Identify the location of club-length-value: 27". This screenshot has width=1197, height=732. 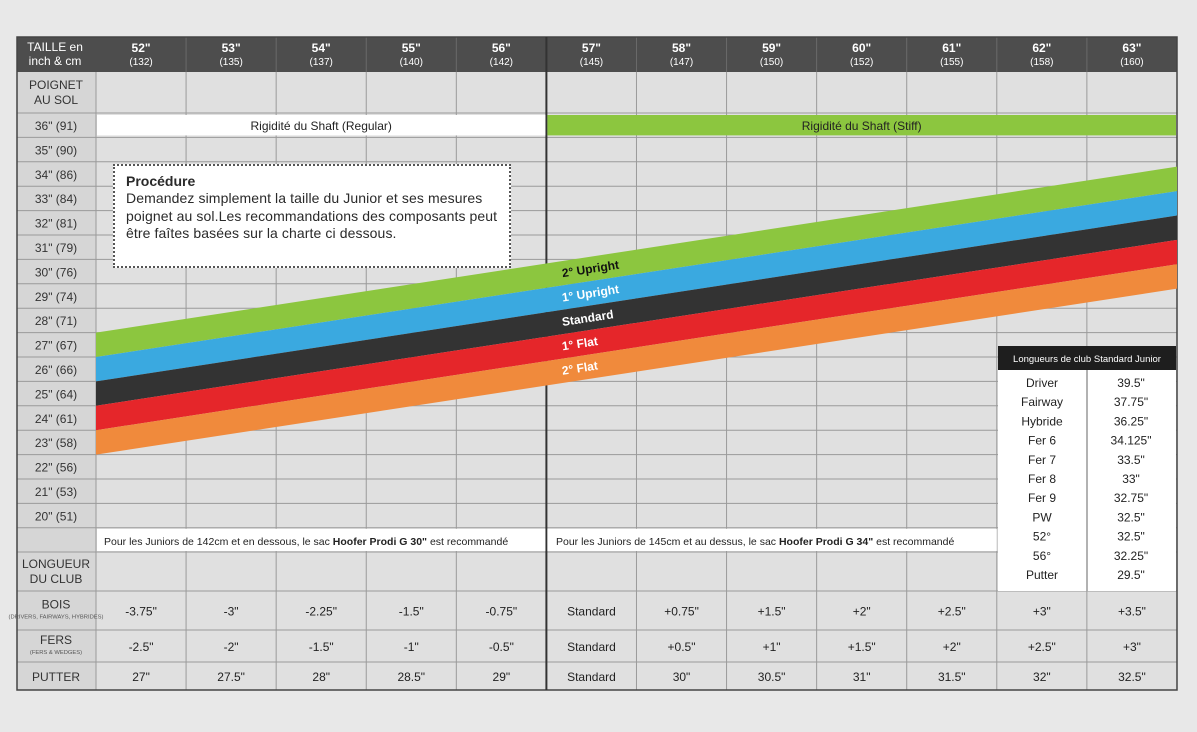
(141, 677).